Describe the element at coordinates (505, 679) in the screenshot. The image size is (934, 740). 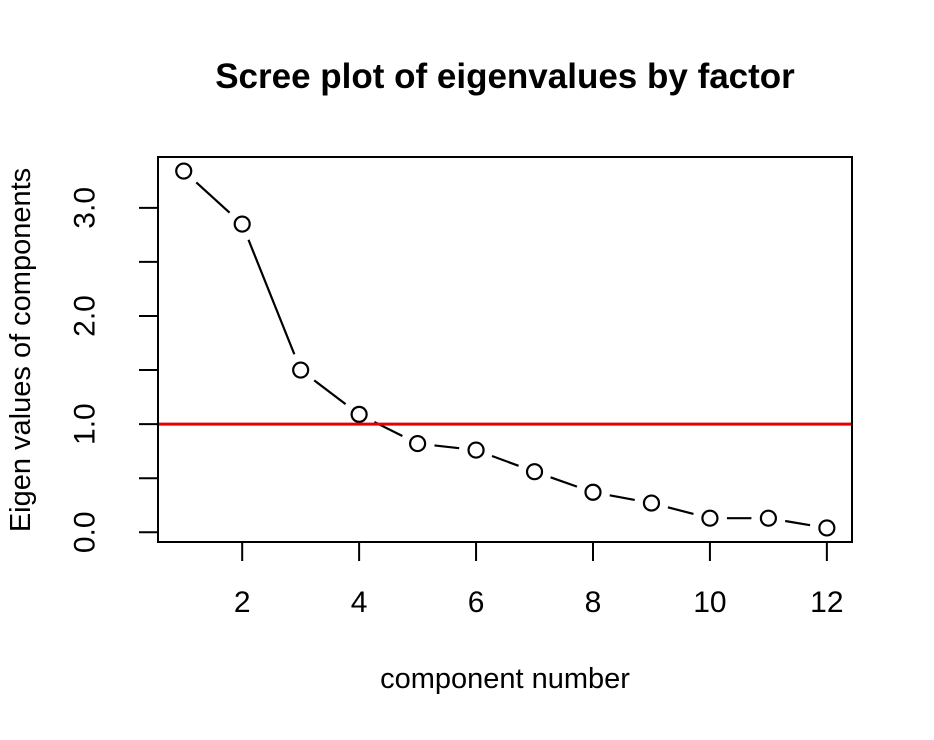
I see `x-axis-title: component number` at that location.